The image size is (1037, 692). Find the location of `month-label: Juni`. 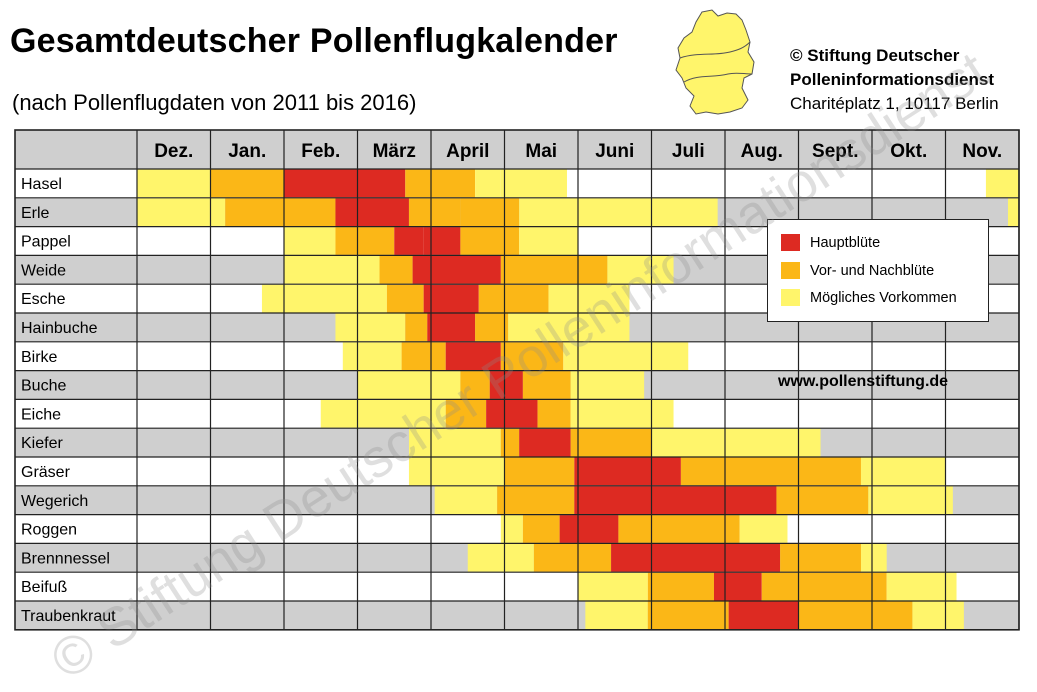

month-label: Juni is located at coordinates (614, 151).